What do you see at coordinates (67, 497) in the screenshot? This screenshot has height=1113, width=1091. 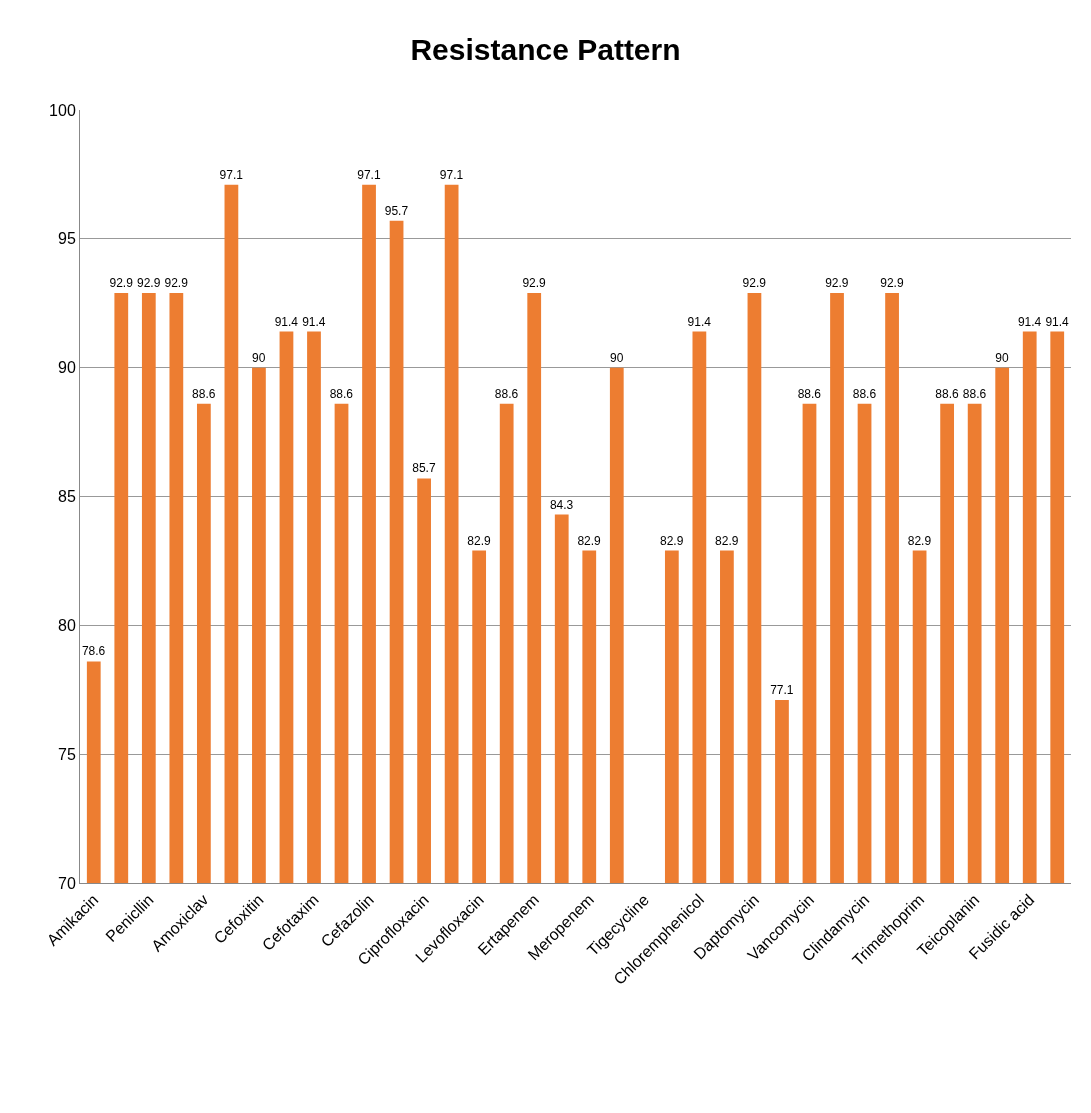 I see `y-tick-label: 85` at bounding box center [67, 497].